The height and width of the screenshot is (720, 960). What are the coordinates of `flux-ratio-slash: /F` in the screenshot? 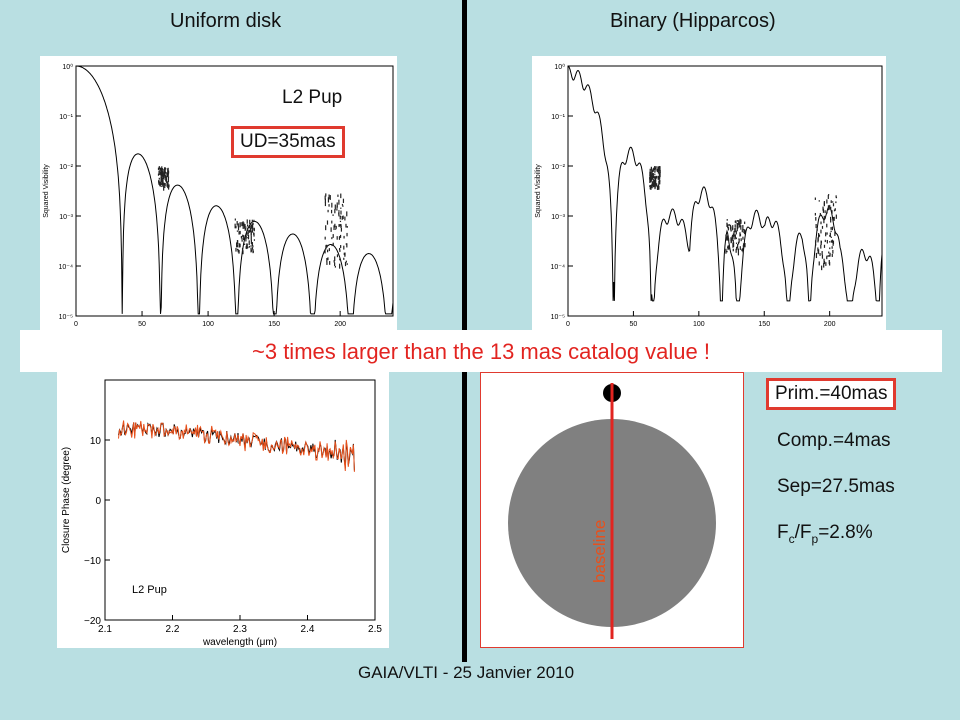 It's located at (803, 532).